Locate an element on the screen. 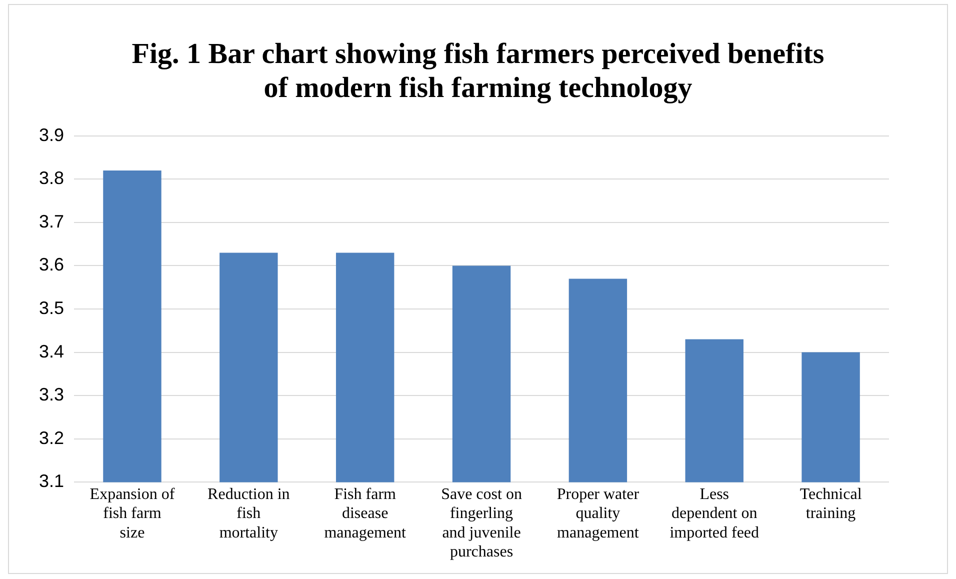 The height and width of the screenshot is (579, 956). y-tick-label: 3.6 is located at coordinates (51, 264).